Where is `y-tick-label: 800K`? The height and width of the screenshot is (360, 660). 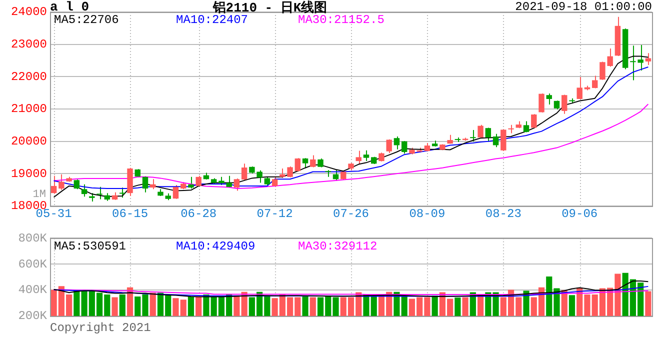
y-tick-label: 800K is located at coordinates (33, 238).